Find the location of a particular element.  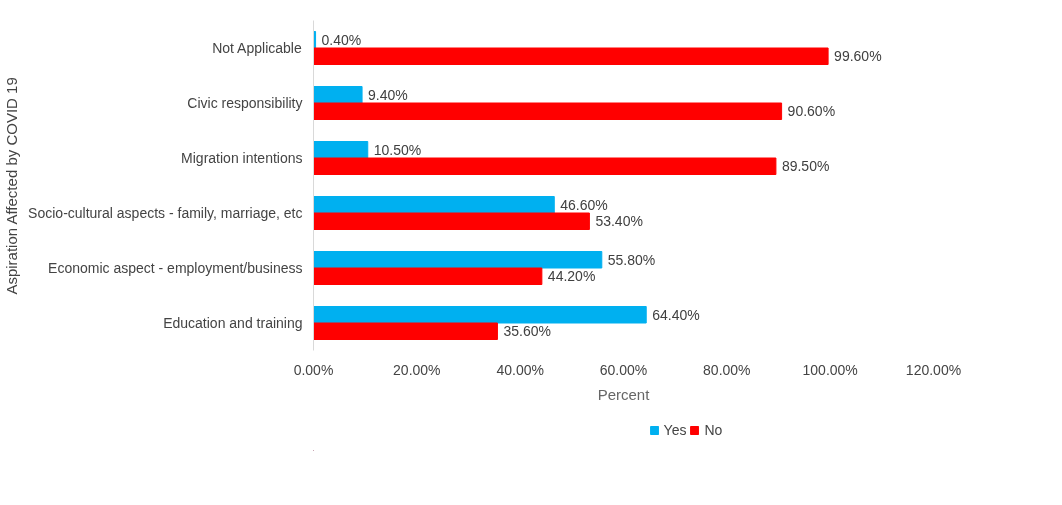

data-label: 64.40% is located at coordinates (676, 314).